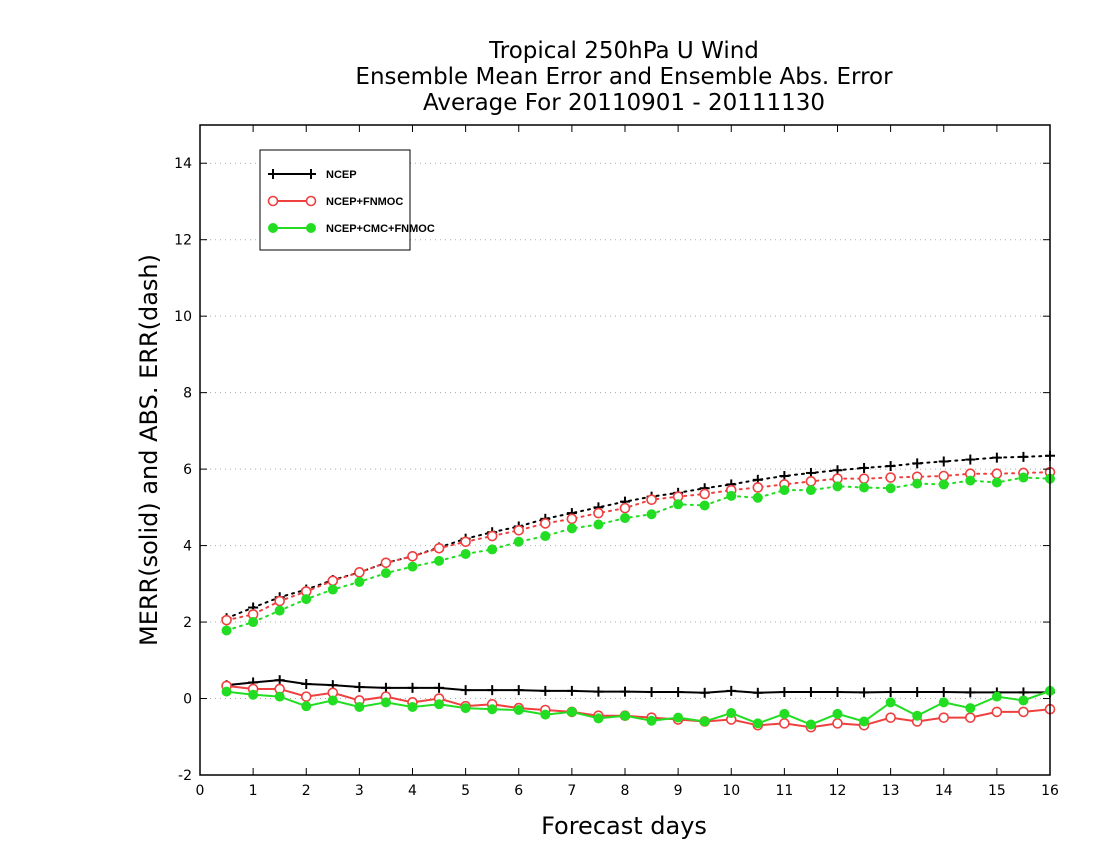  Describe the element at coordinates (149, 450) in the screenshot. I see `y-axis-title: MERR(solid) and ABS. ERR(dash)` at that location.